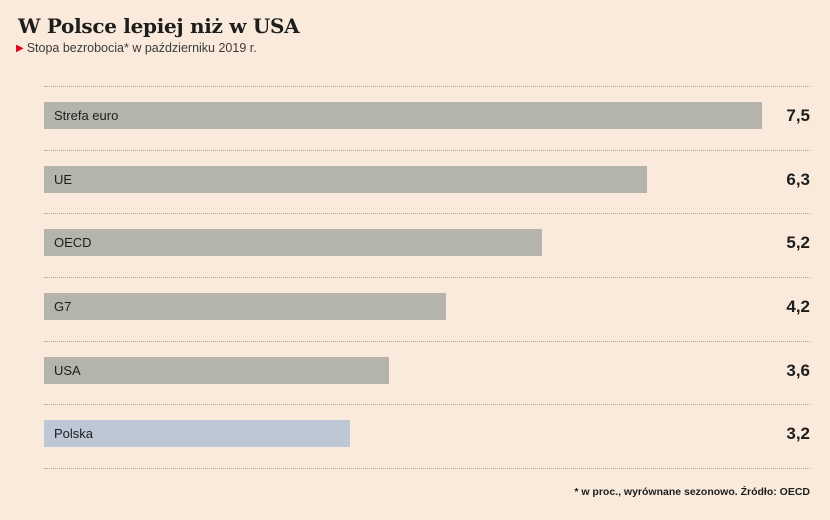 This screenshot has height=520, width=830. What do you see at coordinates (197, 434) in the screenshot?
I see `bar-polska: Polska` at bounding box center [197, 434].